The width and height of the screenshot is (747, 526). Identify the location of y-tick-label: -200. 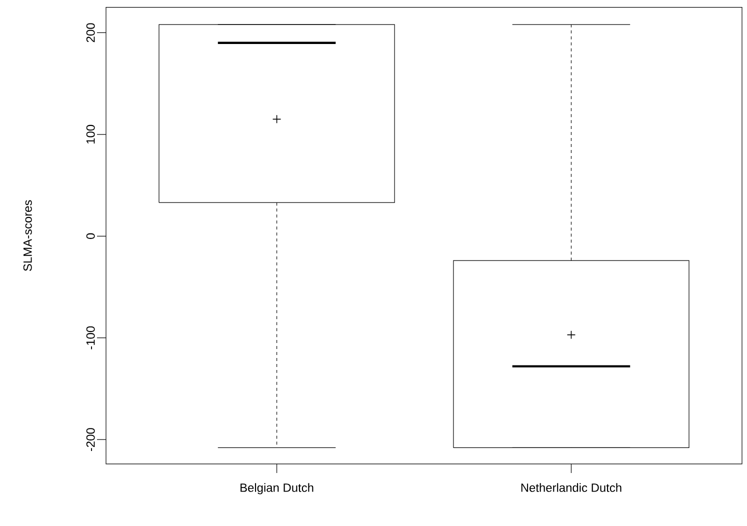
(90, 440).